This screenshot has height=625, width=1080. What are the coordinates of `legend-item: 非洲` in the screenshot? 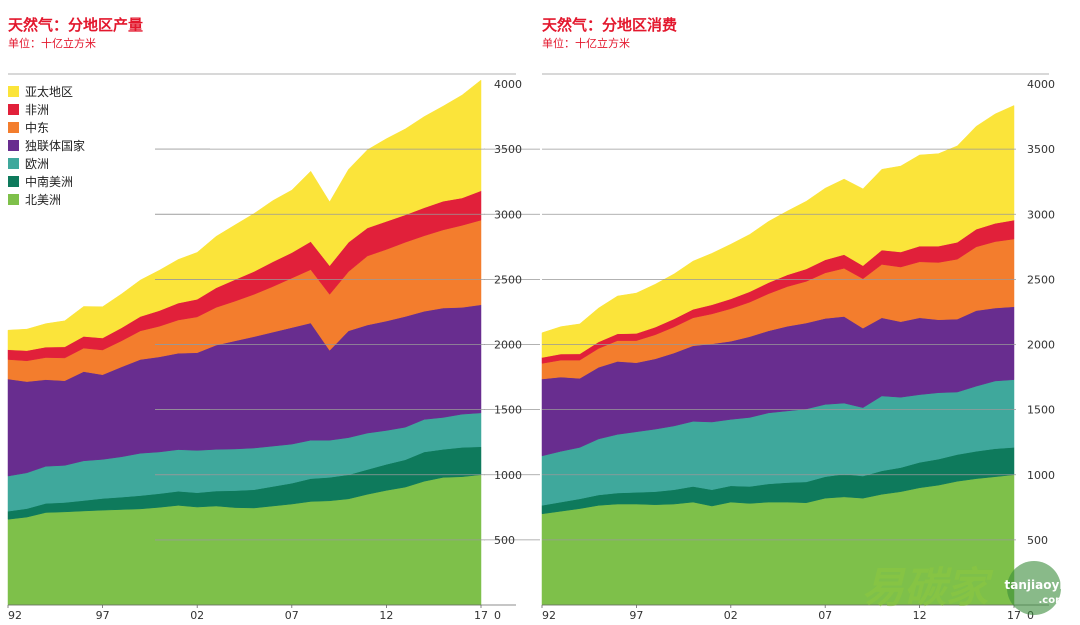 It's located at (46, 109).